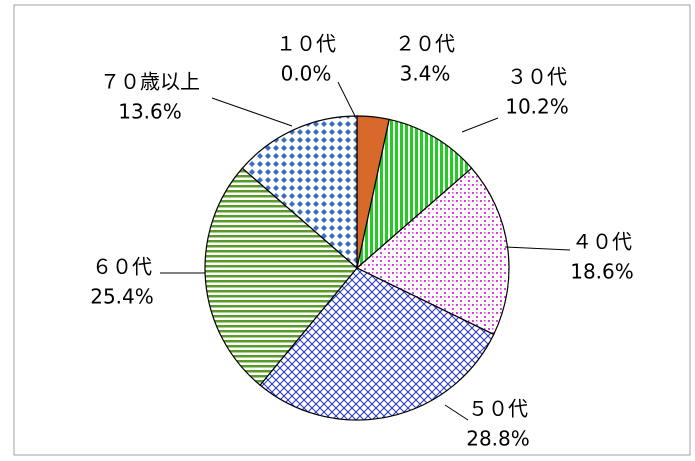 The height and width of the screenshot is (461, 695). I want to click on slice-value-label: 18.6%, so click(602, 272).